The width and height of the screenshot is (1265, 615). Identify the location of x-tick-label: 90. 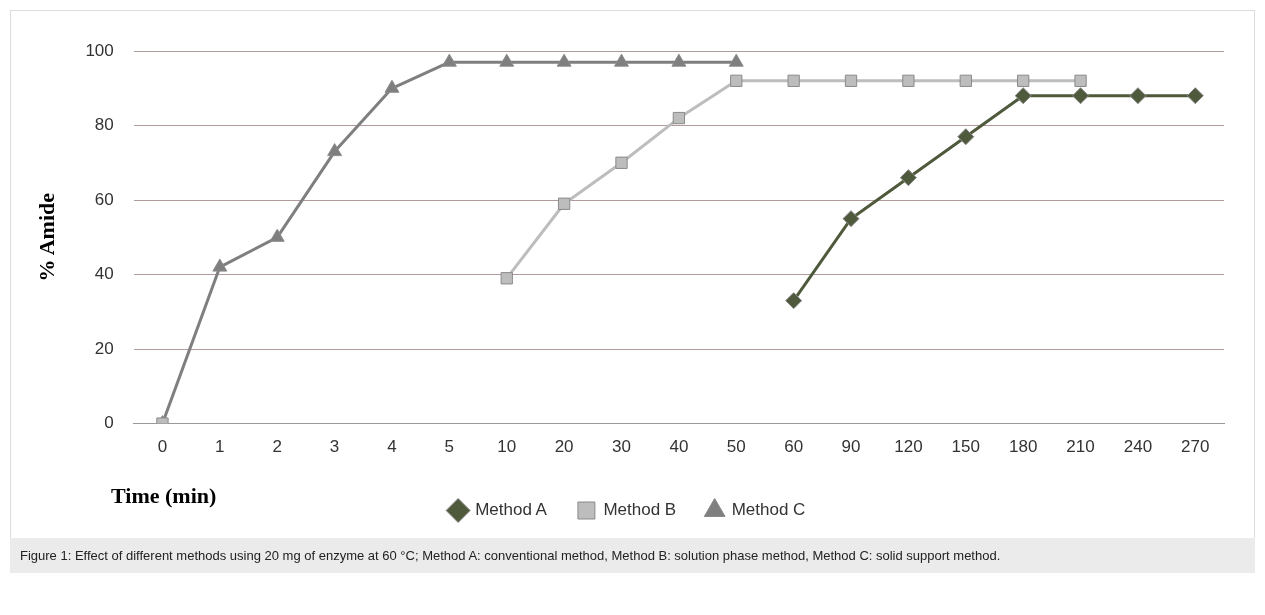
(851, 447).